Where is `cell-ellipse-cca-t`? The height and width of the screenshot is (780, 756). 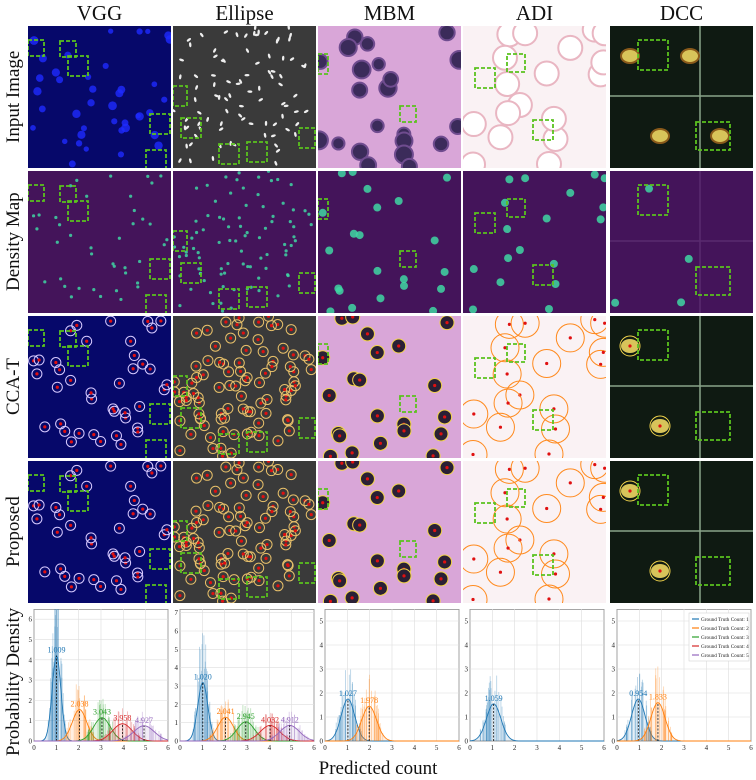 cell-ellipse-cca-t is located at coordinates (244, 387).